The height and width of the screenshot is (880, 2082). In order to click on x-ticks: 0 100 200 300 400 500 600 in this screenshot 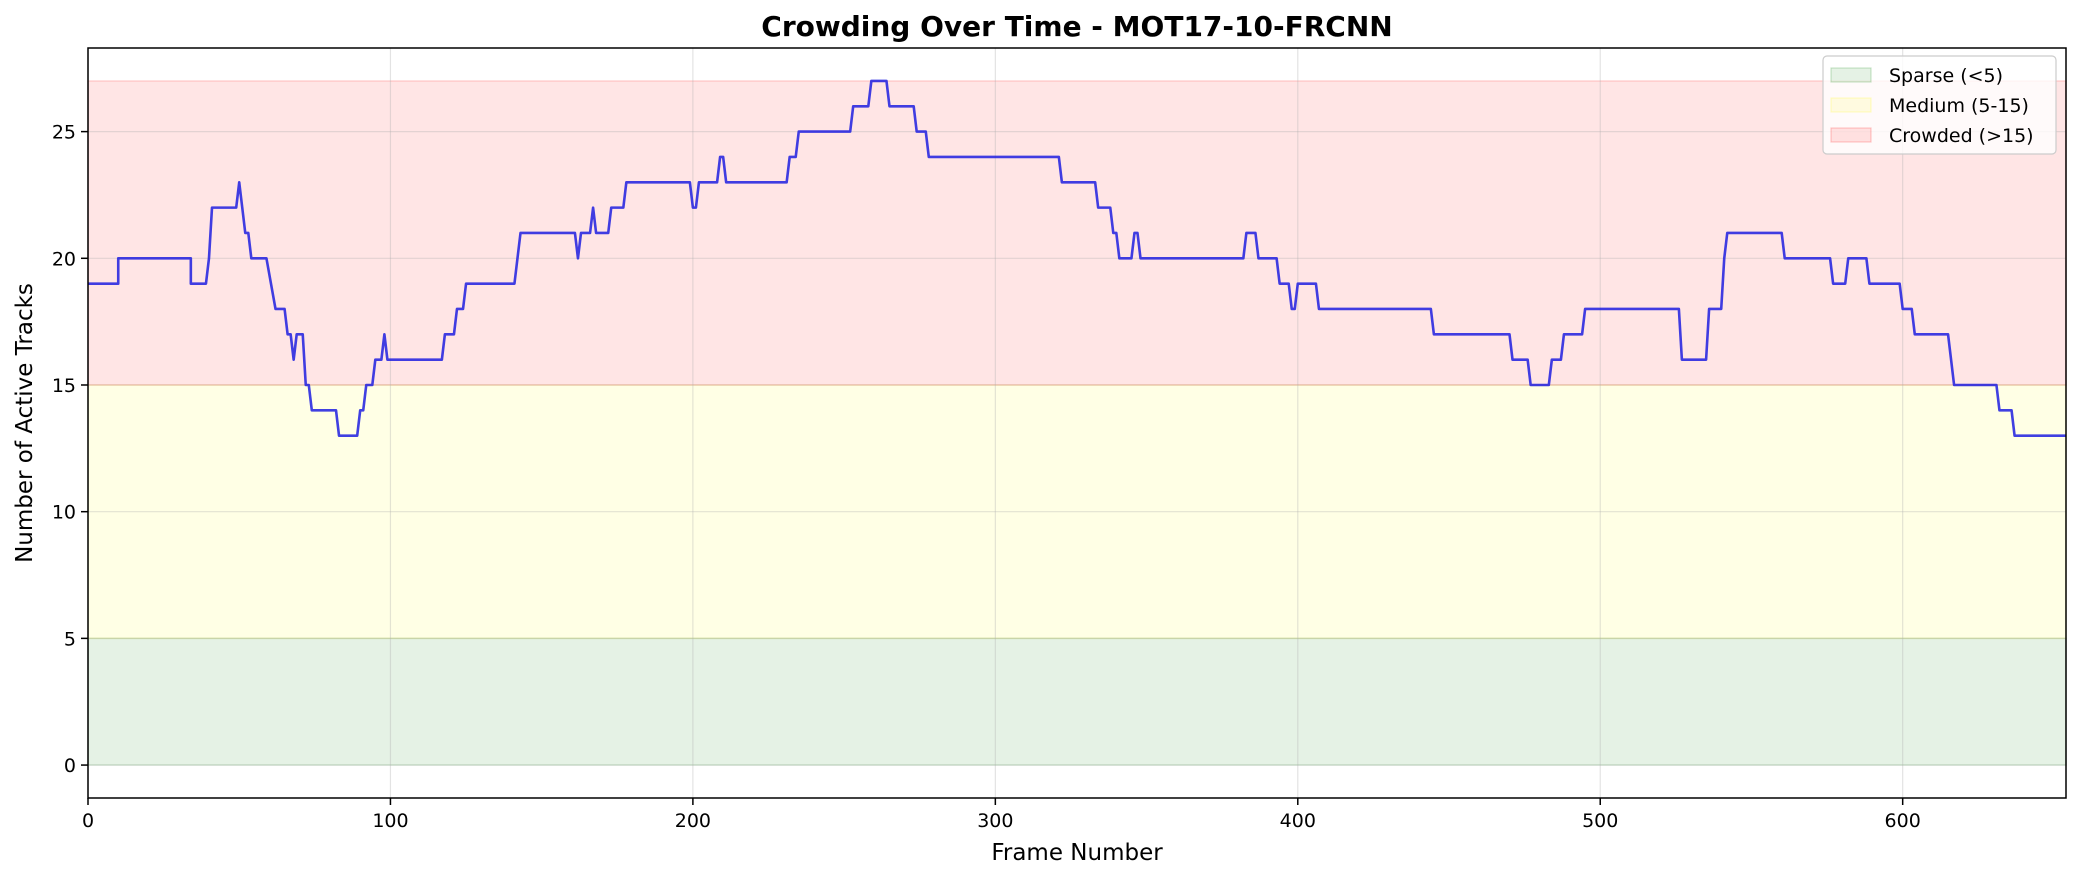, I will do `click(1001, 815)`.